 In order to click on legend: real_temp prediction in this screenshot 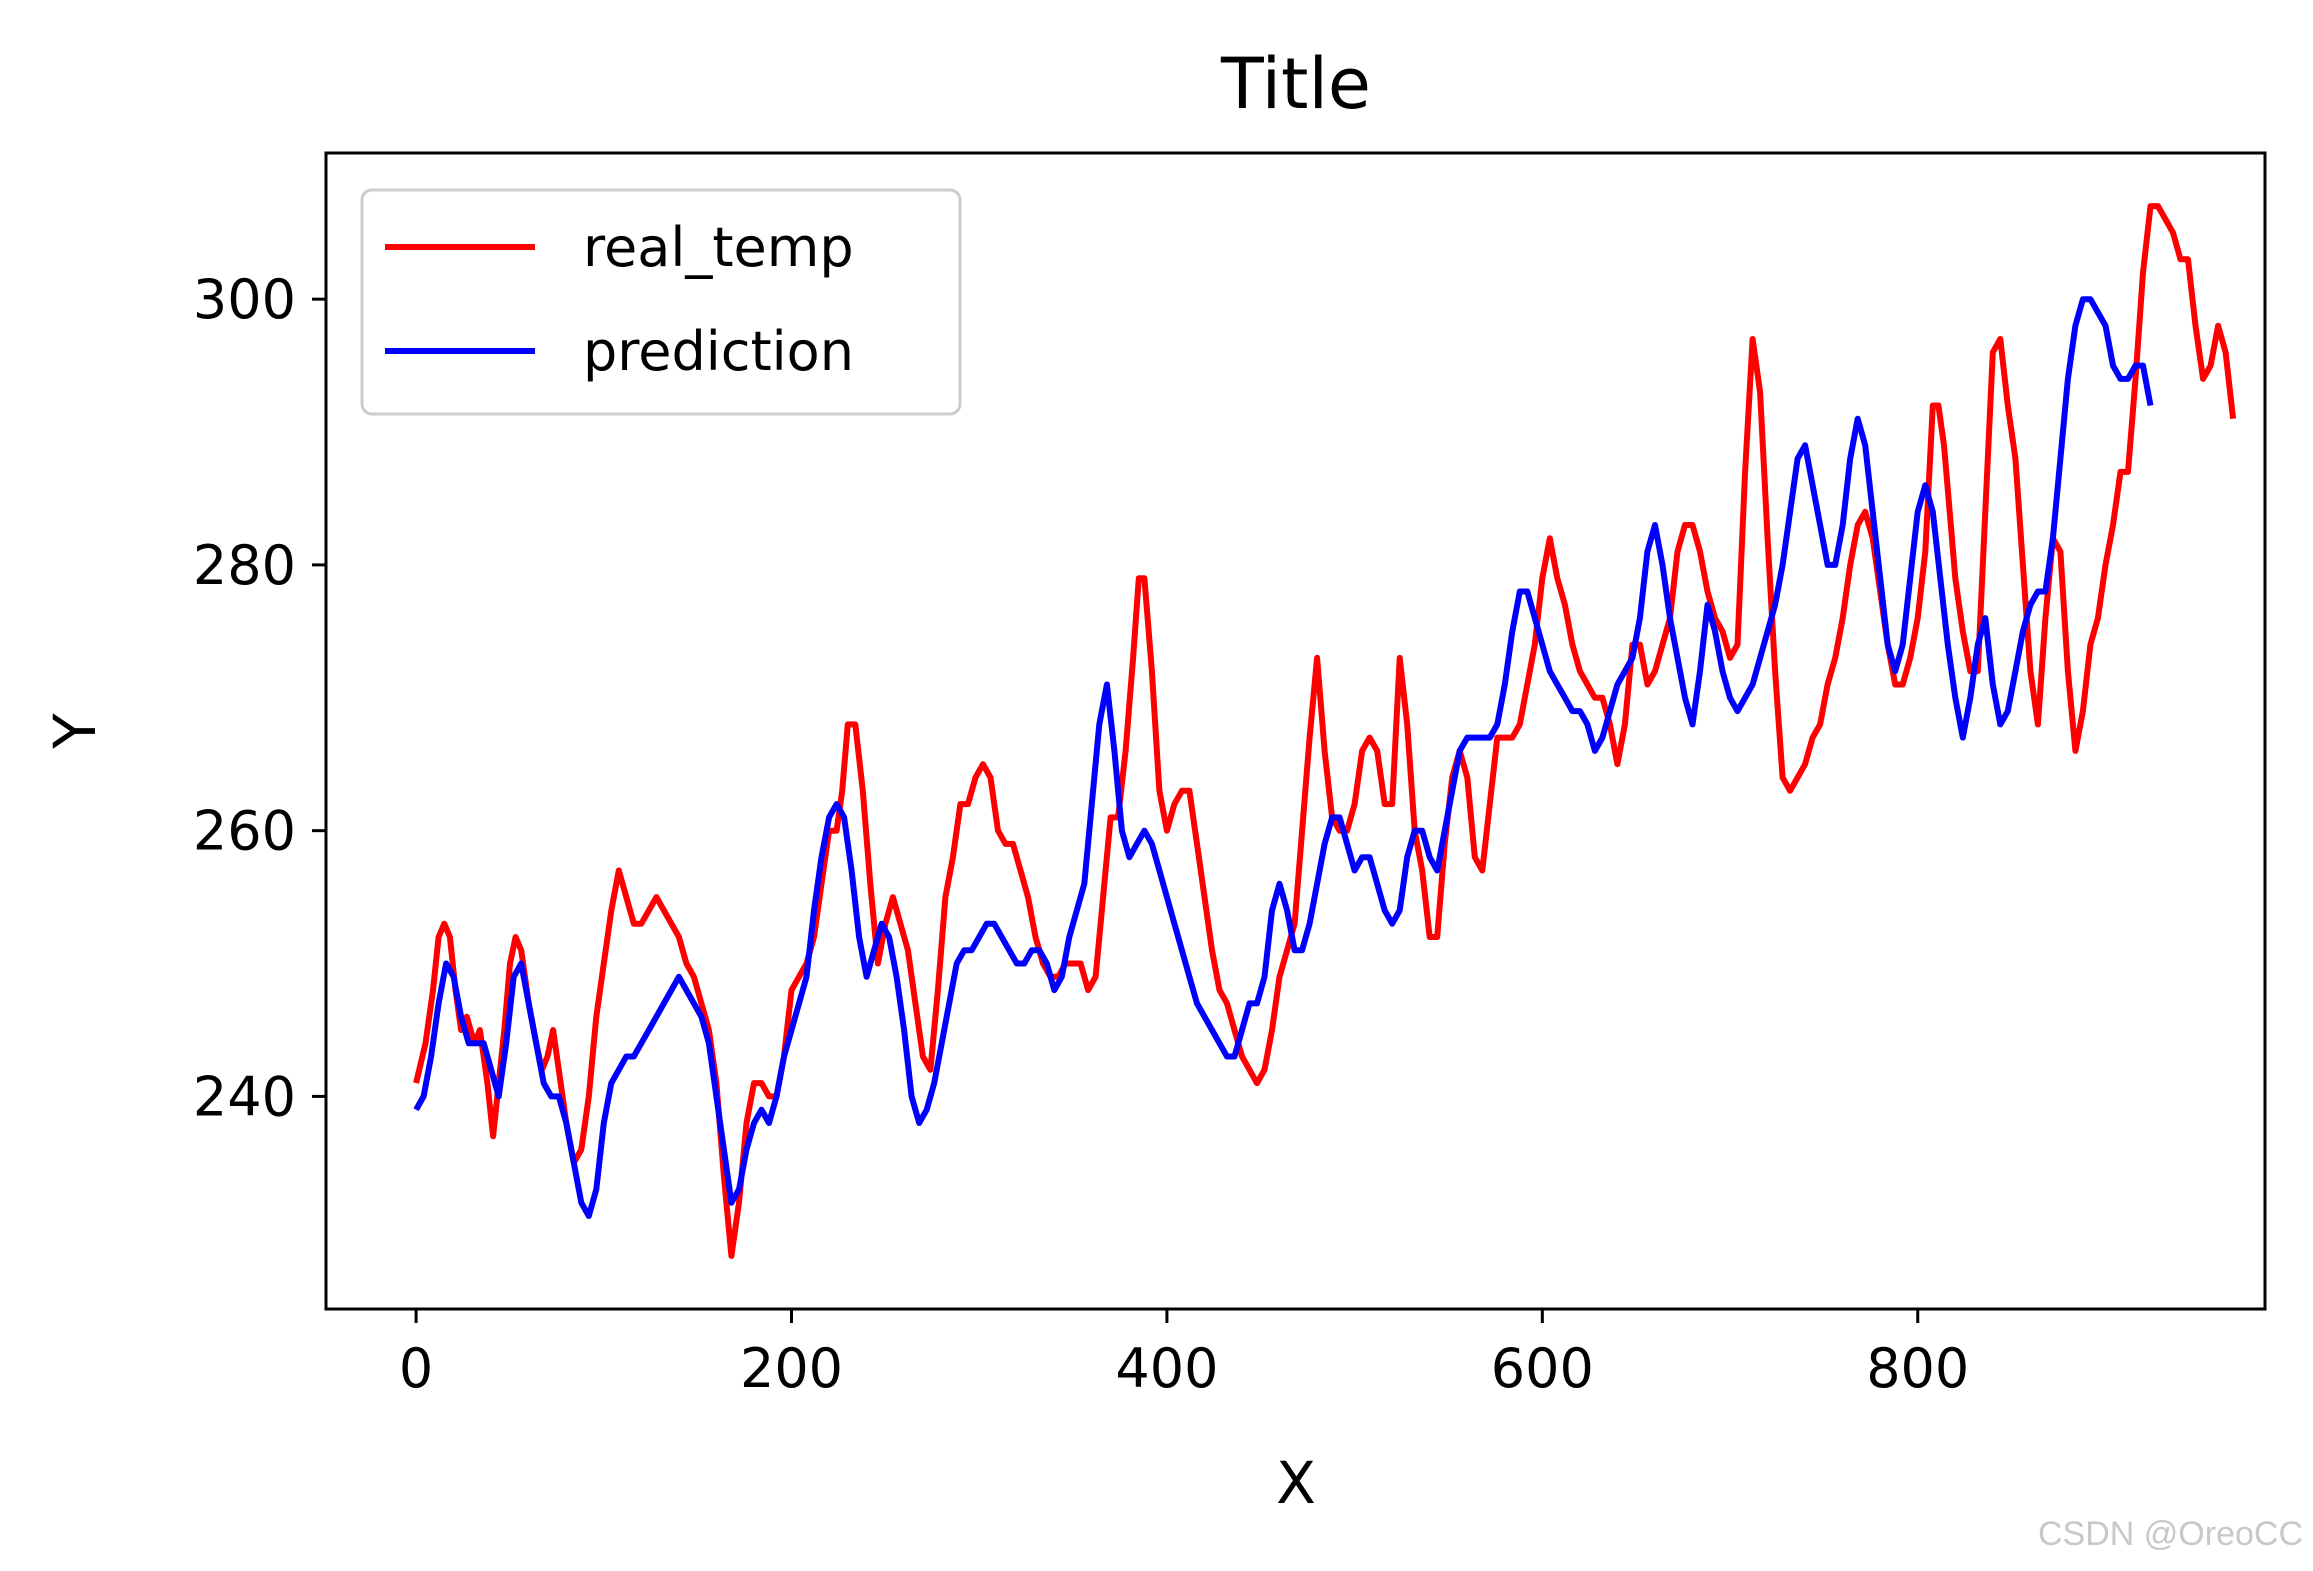, I will do `click(661, 302)`.